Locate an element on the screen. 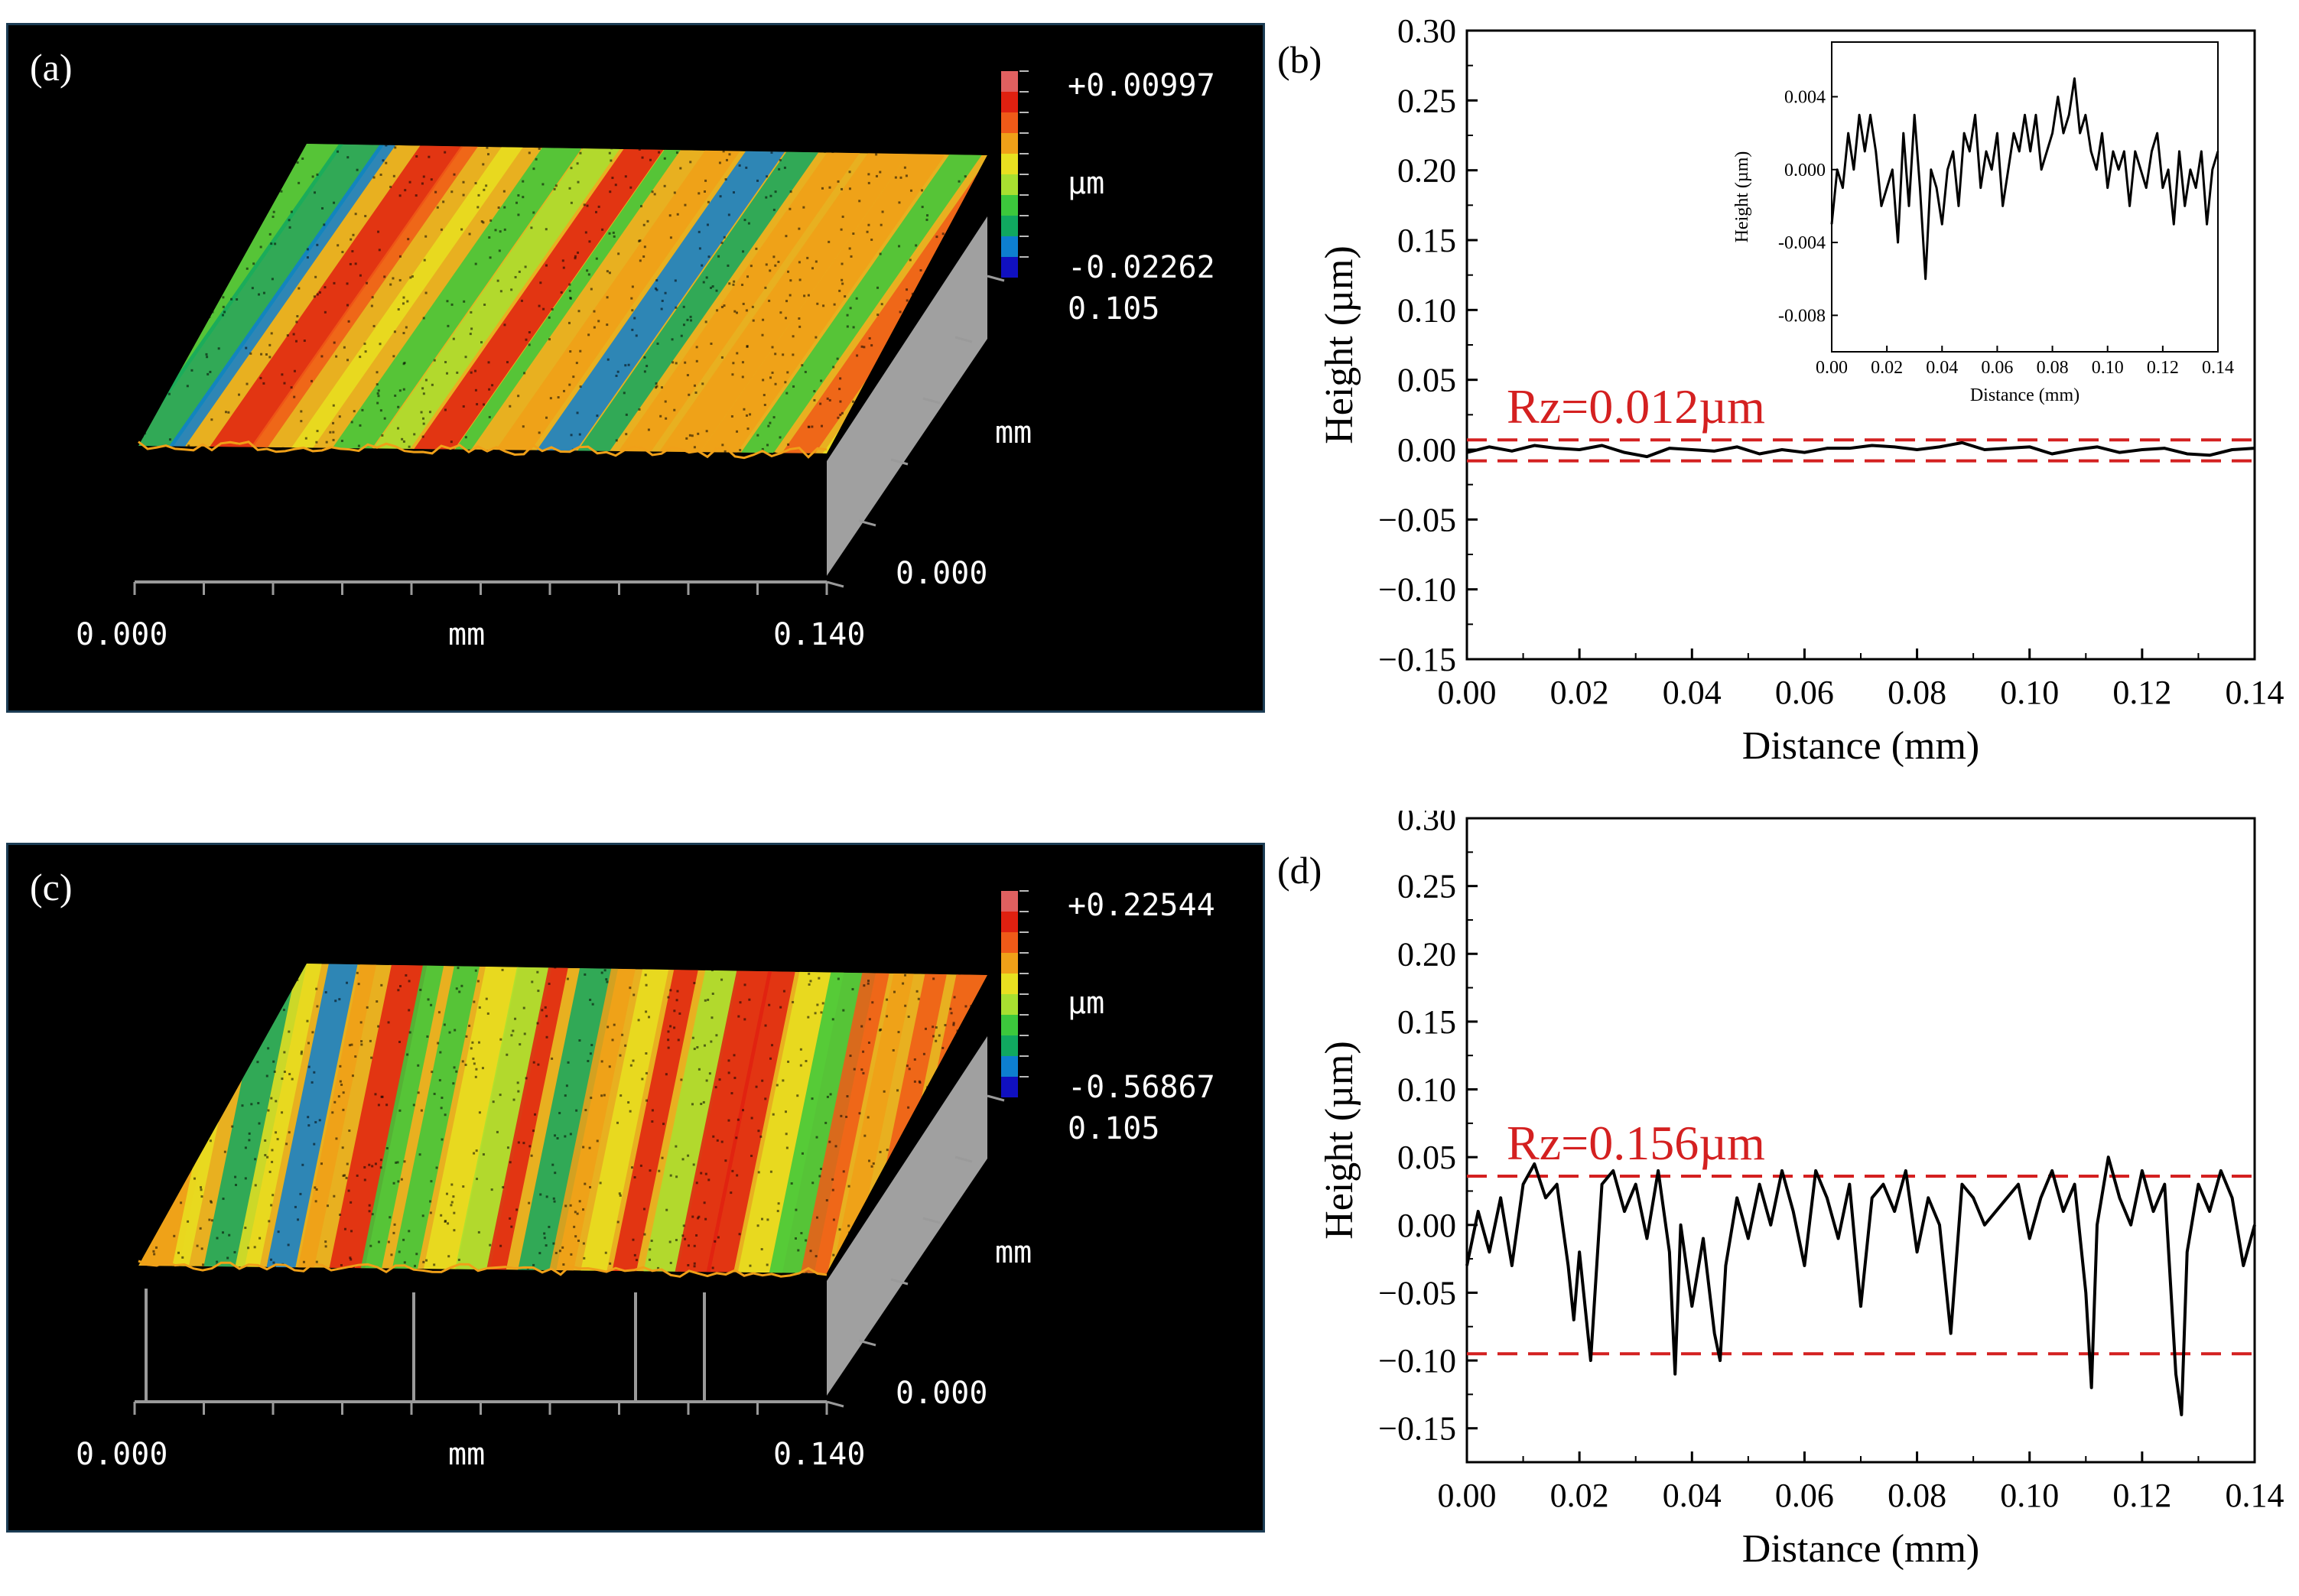 The width and height of the screenshot is (2299, 1596). surface-stripe is located at coordinates (824, 298).